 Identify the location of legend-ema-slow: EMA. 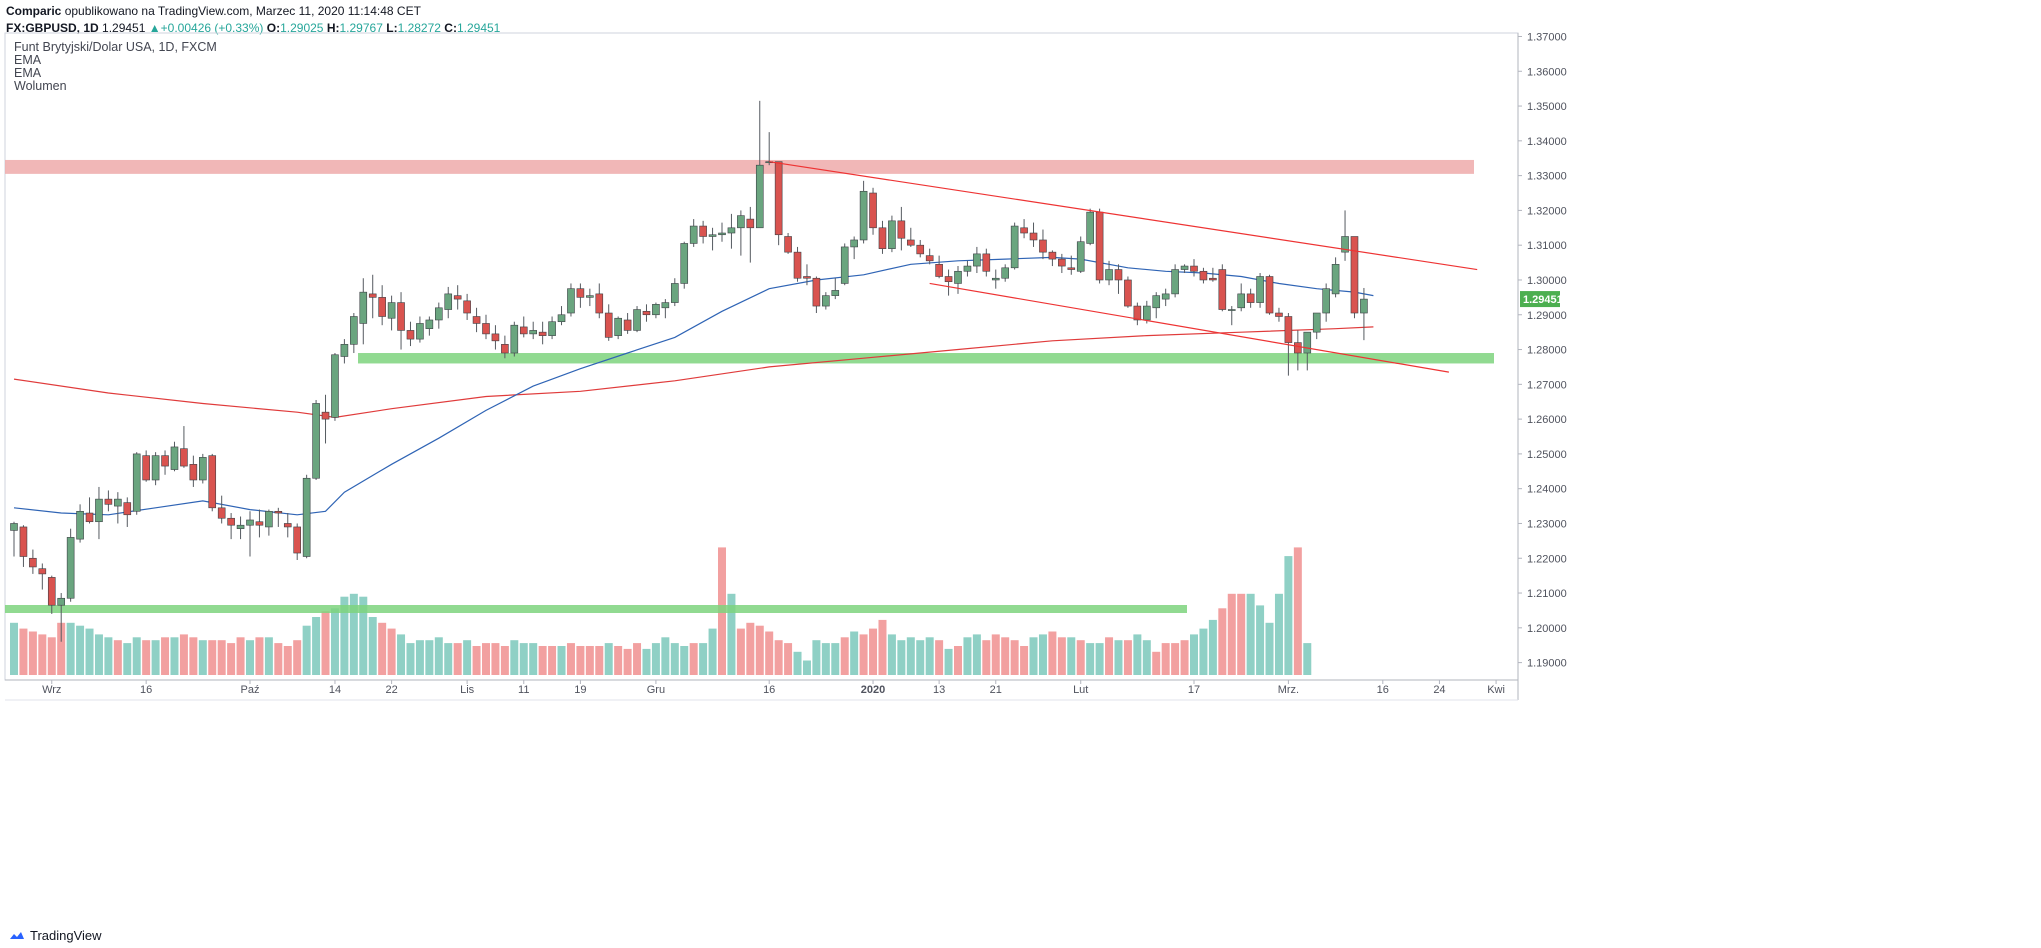
(28, 73).